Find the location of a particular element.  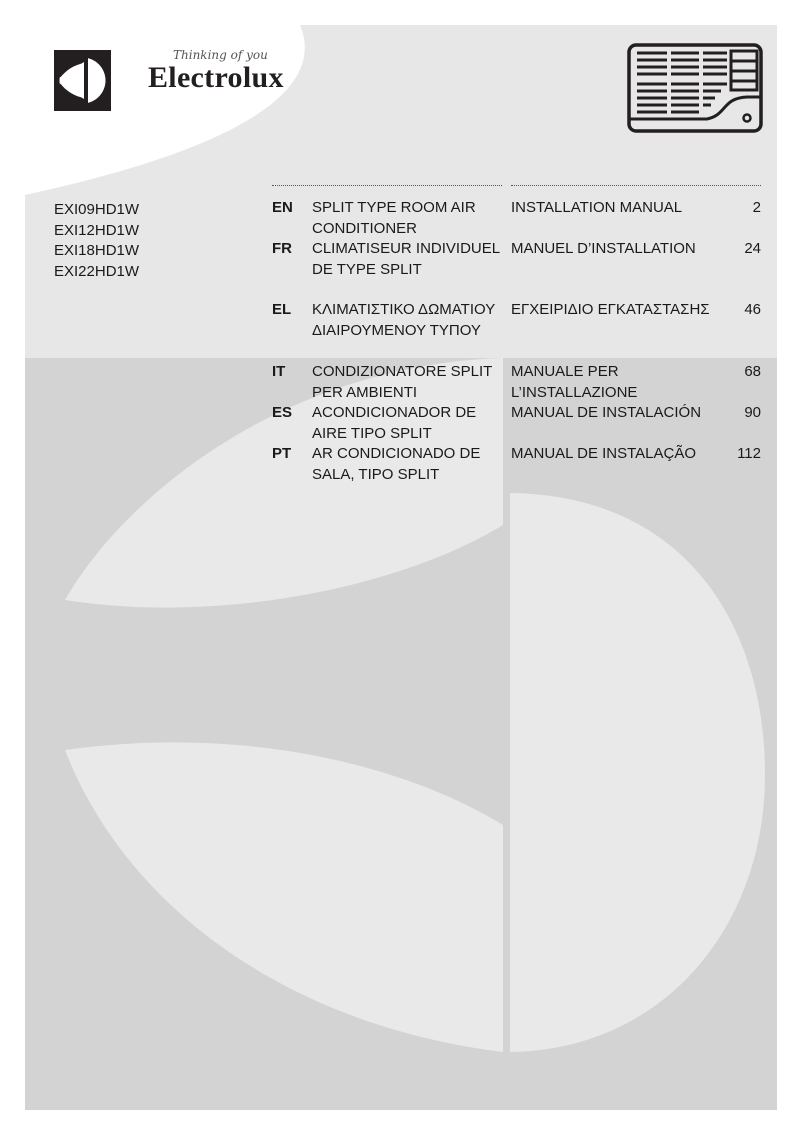

model-number: EXI22HD1W is located at coordinates (97, 271).